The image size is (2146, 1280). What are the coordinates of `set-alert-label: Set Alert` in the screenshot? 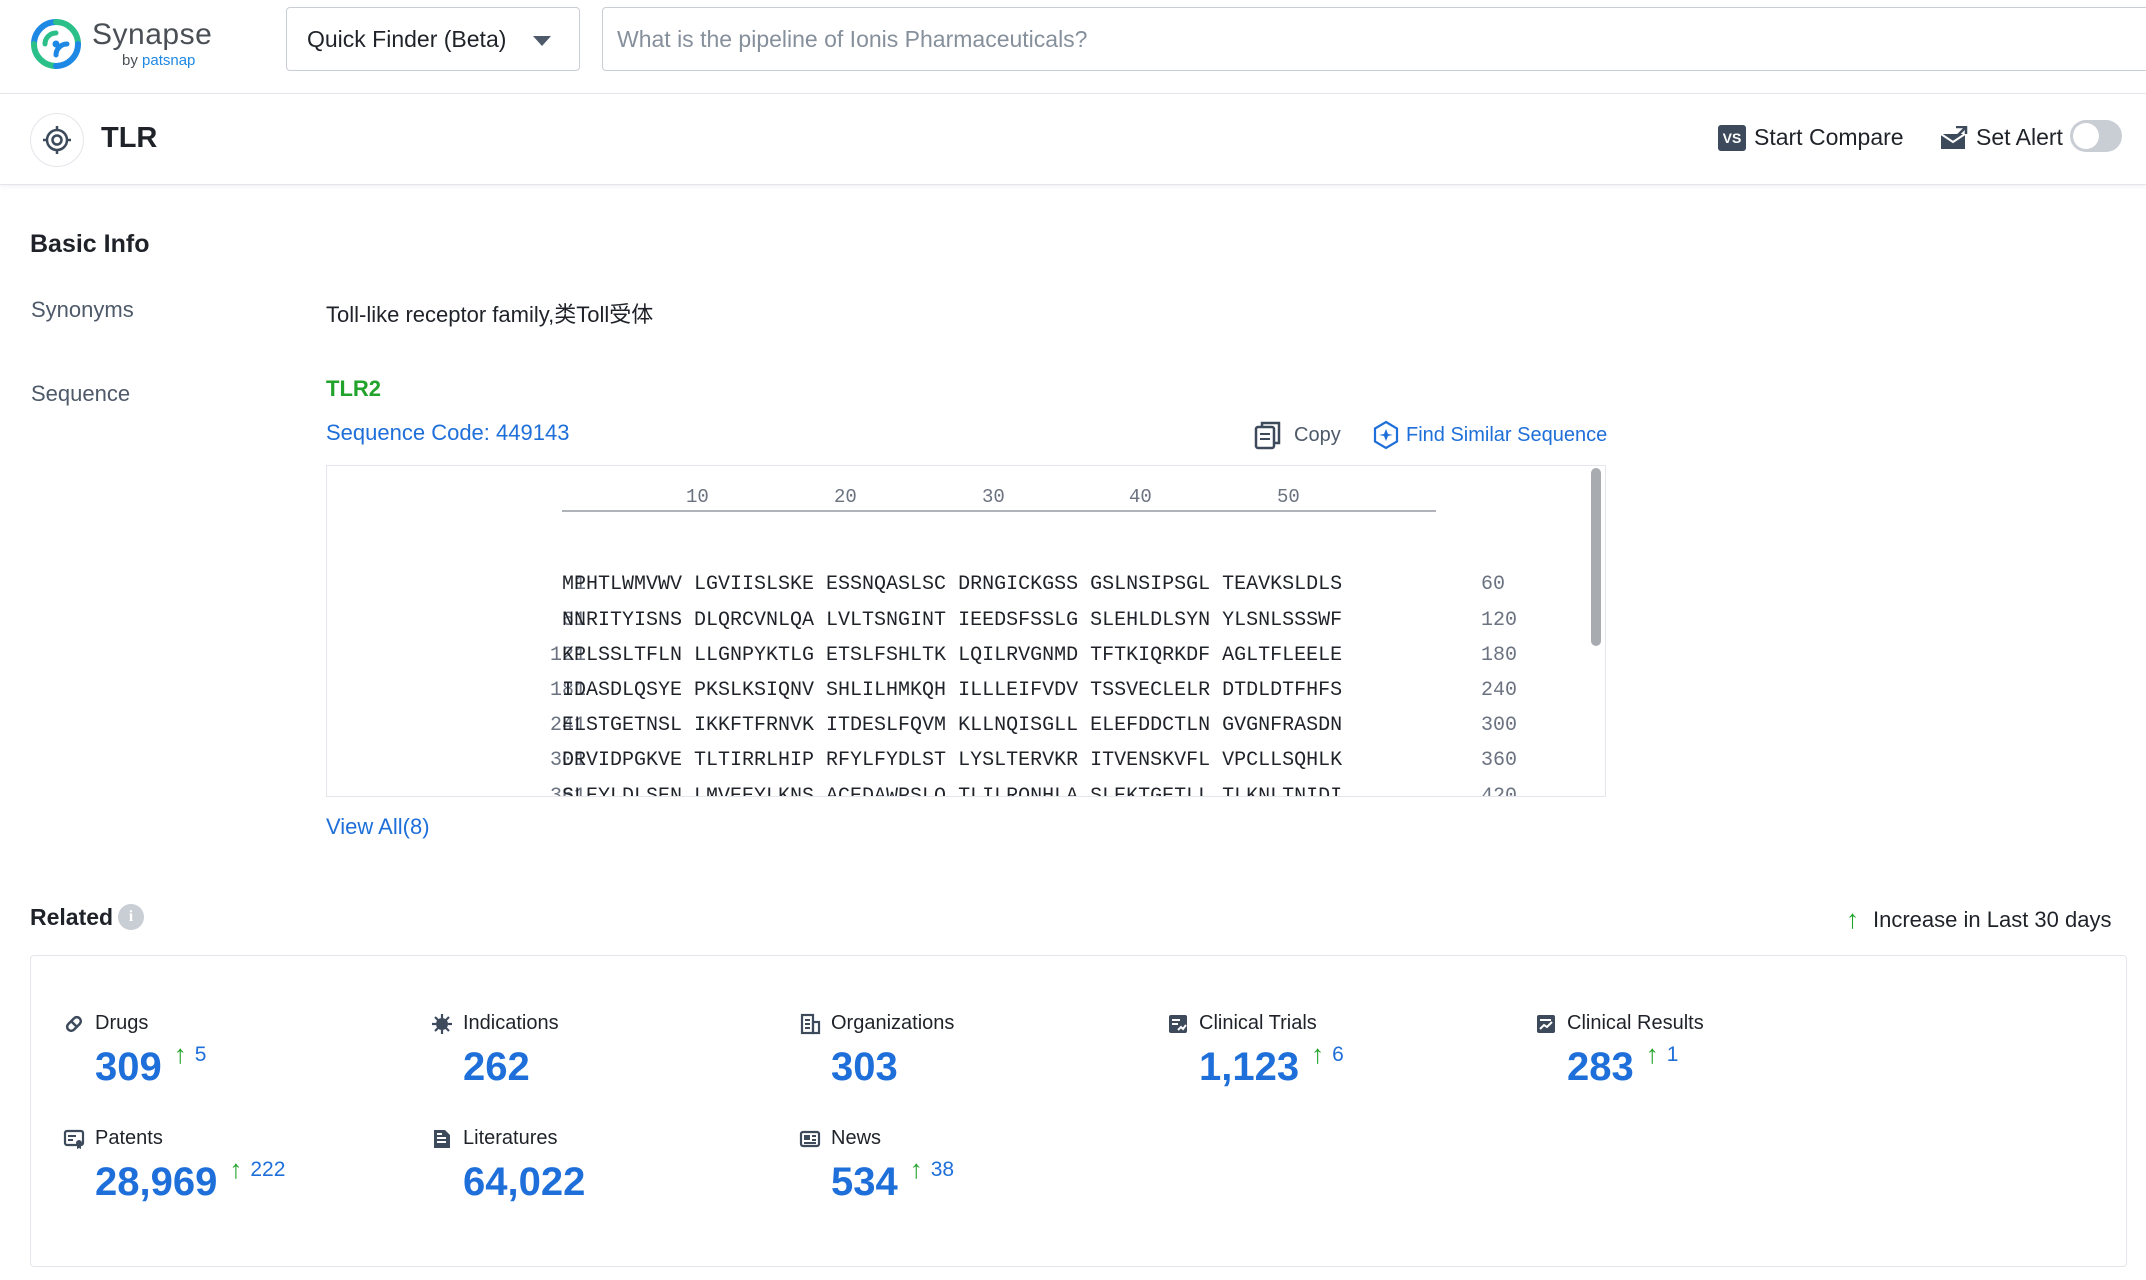 It's located at (2019, 137).